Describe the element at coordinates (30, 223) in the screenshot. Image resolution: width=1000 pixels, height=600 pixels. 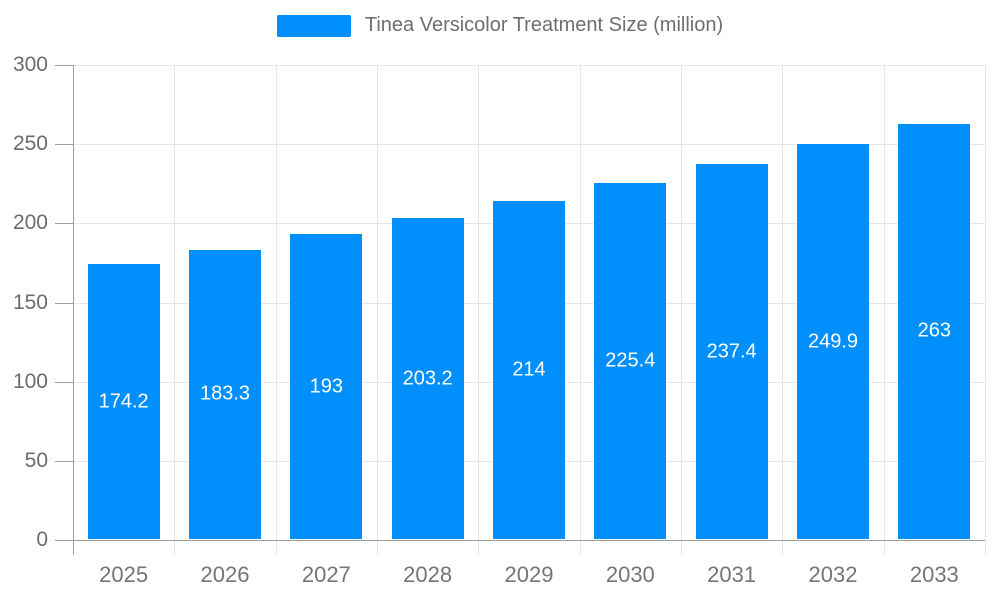
I see `y-axis-label: 200` at that location.